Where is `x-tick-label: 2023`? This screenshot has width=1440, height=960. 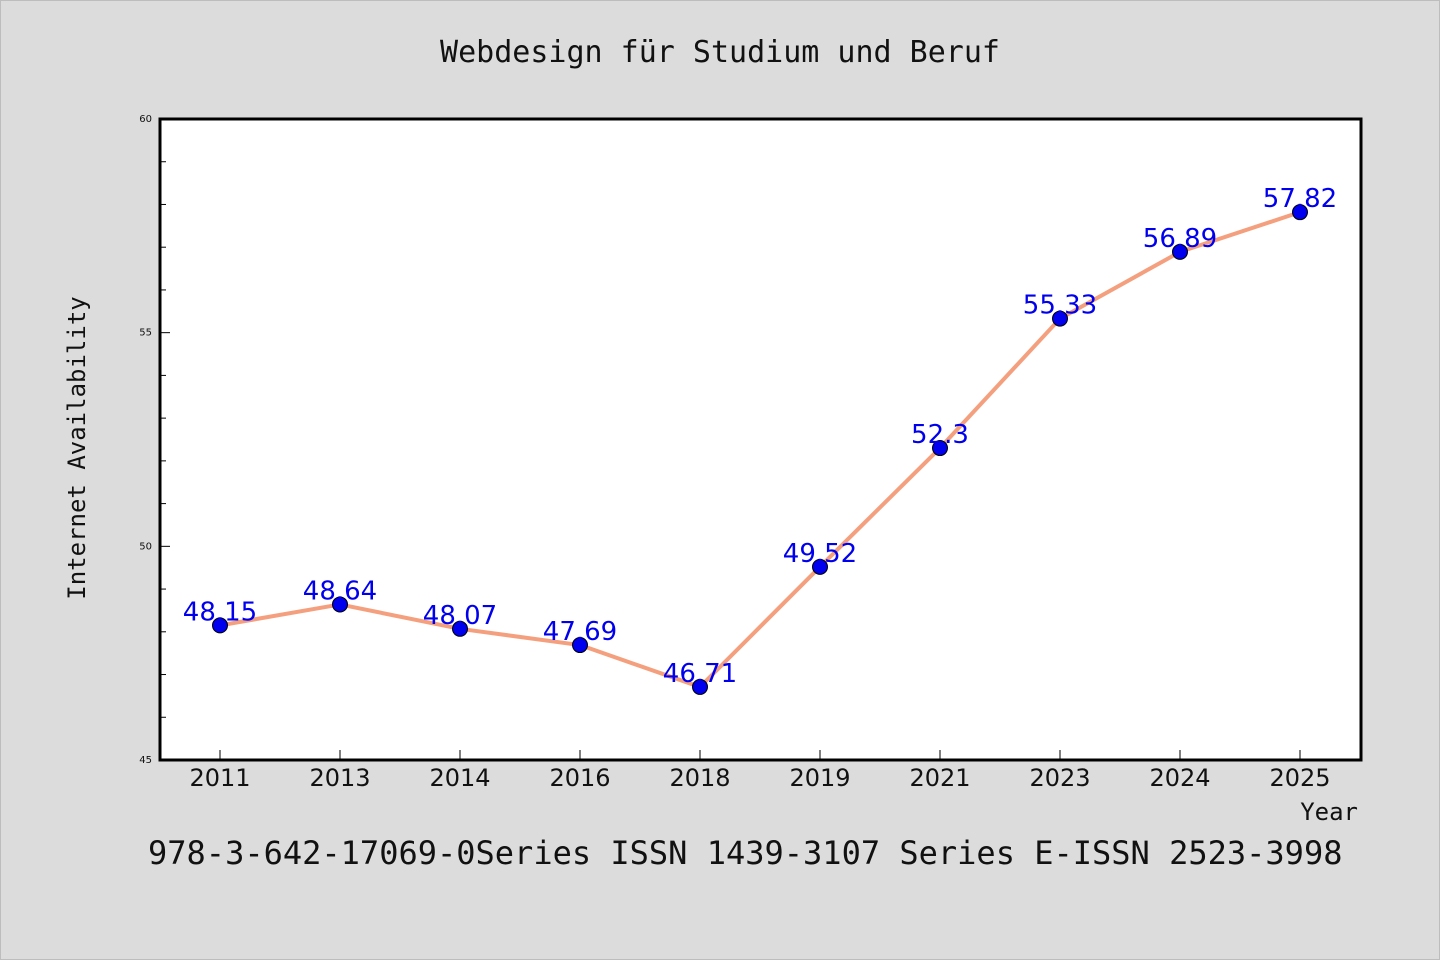
x-tick-label: 2023 is located at coordinates (1059, 778).